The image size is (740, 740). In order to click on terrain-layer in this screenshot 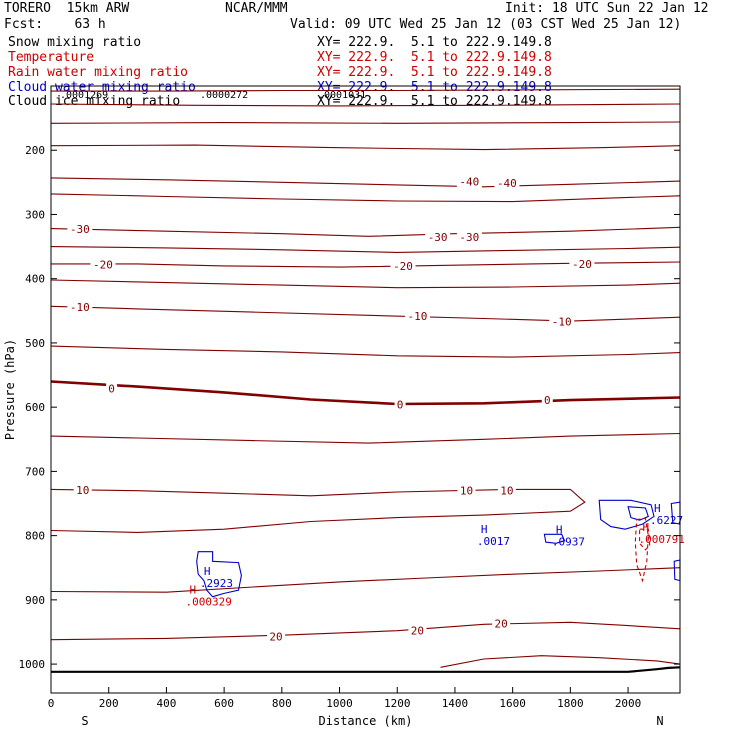, I will do `click(366, 669)`.